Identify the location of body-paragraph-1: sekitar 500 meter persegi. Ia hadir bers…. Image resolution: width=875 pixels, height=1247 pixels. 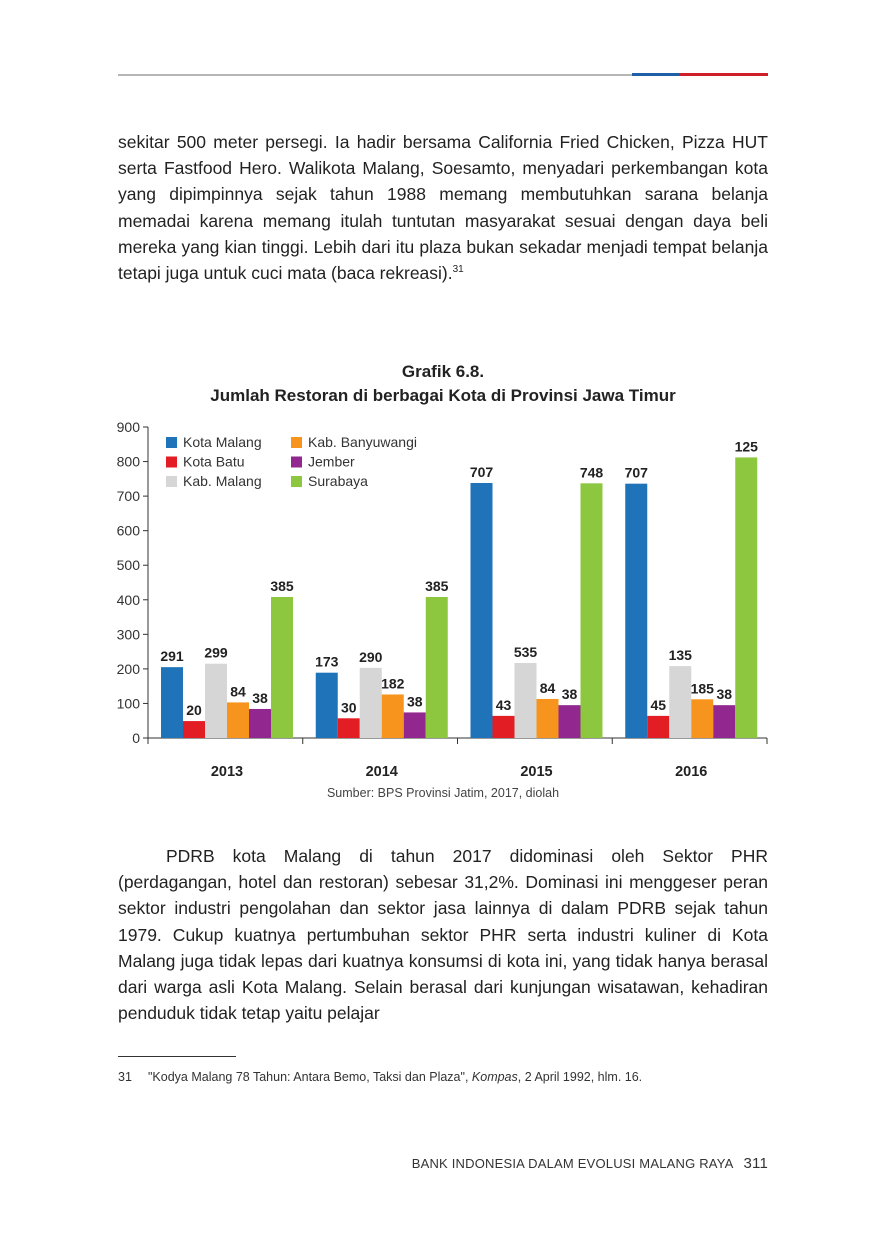
(443, 207).